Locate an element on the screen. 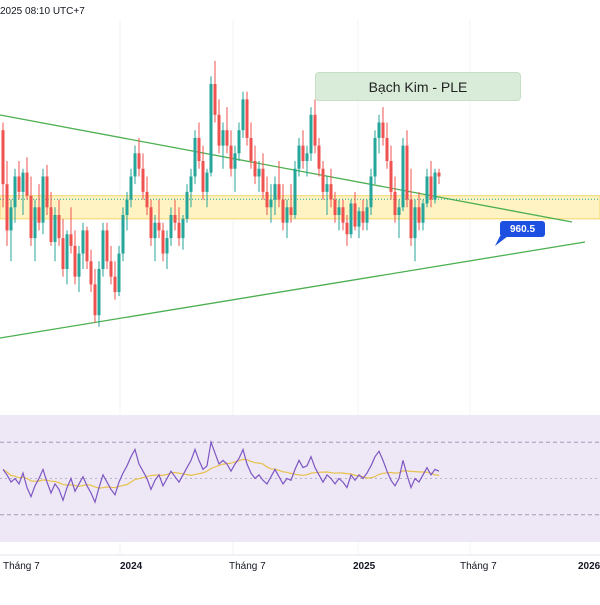 Image resolution: width=600 pixels, height=605 pixels. rsi-line is located at coordinates (221, 471).